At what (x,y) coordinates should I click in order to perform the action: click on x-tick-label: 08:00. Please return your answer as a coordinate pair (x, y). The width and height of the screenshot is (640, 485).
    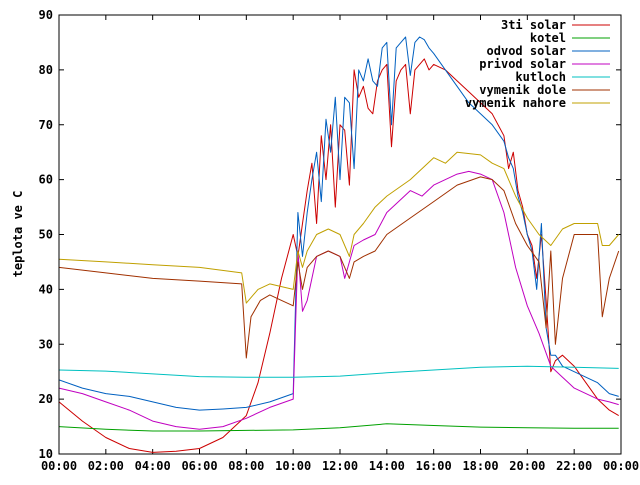
    Looking at the image, I should click on (246, 466).